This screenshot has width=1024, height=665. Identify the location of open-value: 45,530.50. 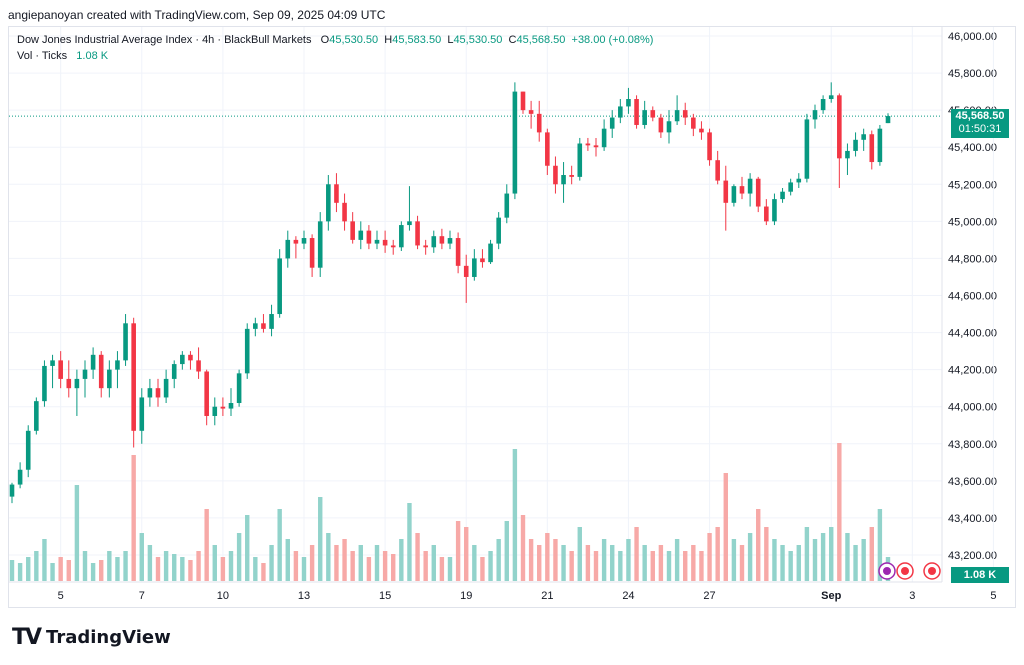
(354, 40).